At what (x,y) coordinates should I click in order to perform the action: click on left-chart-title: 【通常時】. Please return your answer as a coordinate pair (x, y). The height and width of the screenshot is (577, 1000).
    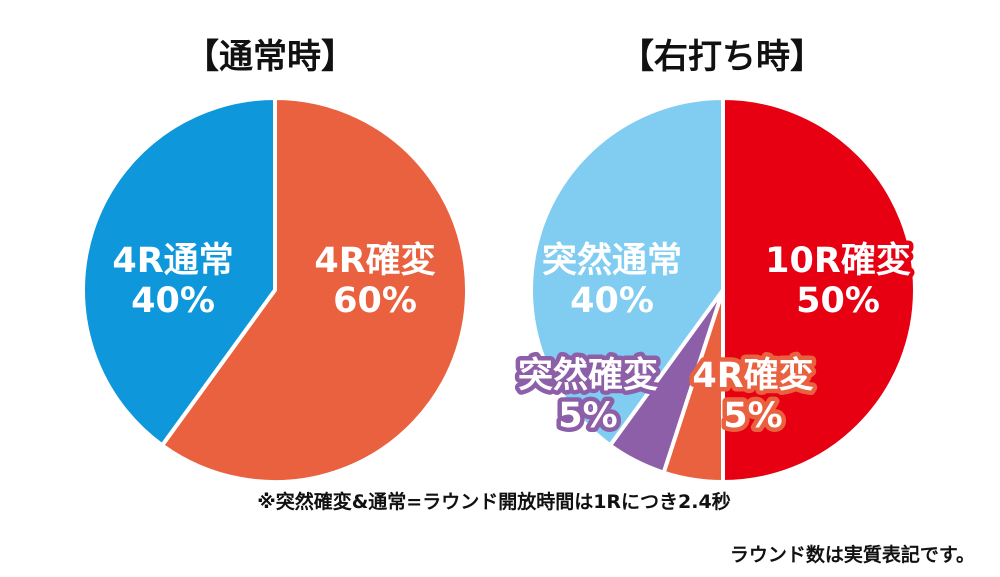
    Looking at the image, I should click on (270, 57).